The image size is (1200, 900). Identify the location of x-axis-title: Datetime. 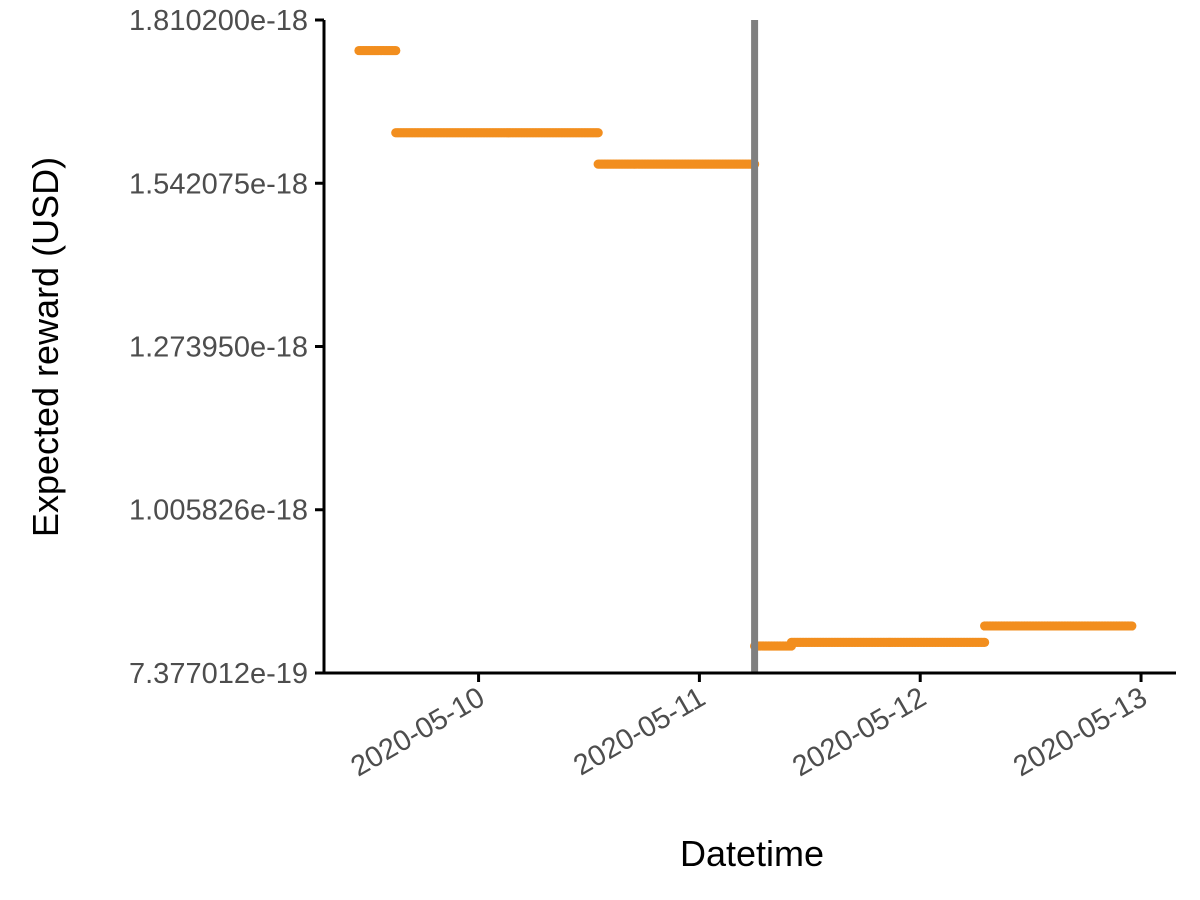
(752, 853).